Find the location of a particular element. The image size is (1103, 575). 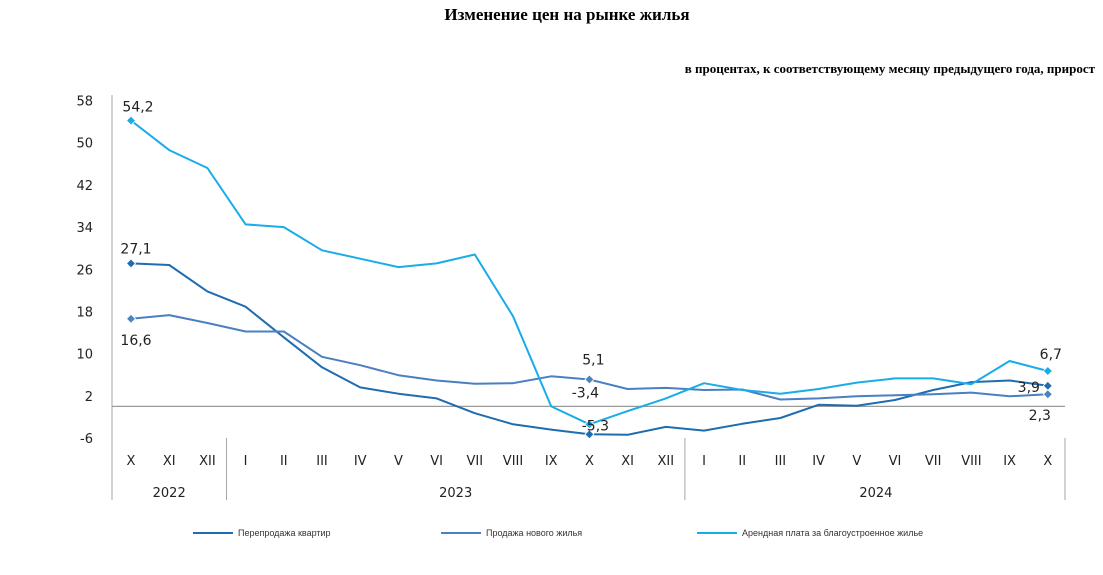

legend-label-2: Продажа нового жилья is located at coordinates (534, 533).